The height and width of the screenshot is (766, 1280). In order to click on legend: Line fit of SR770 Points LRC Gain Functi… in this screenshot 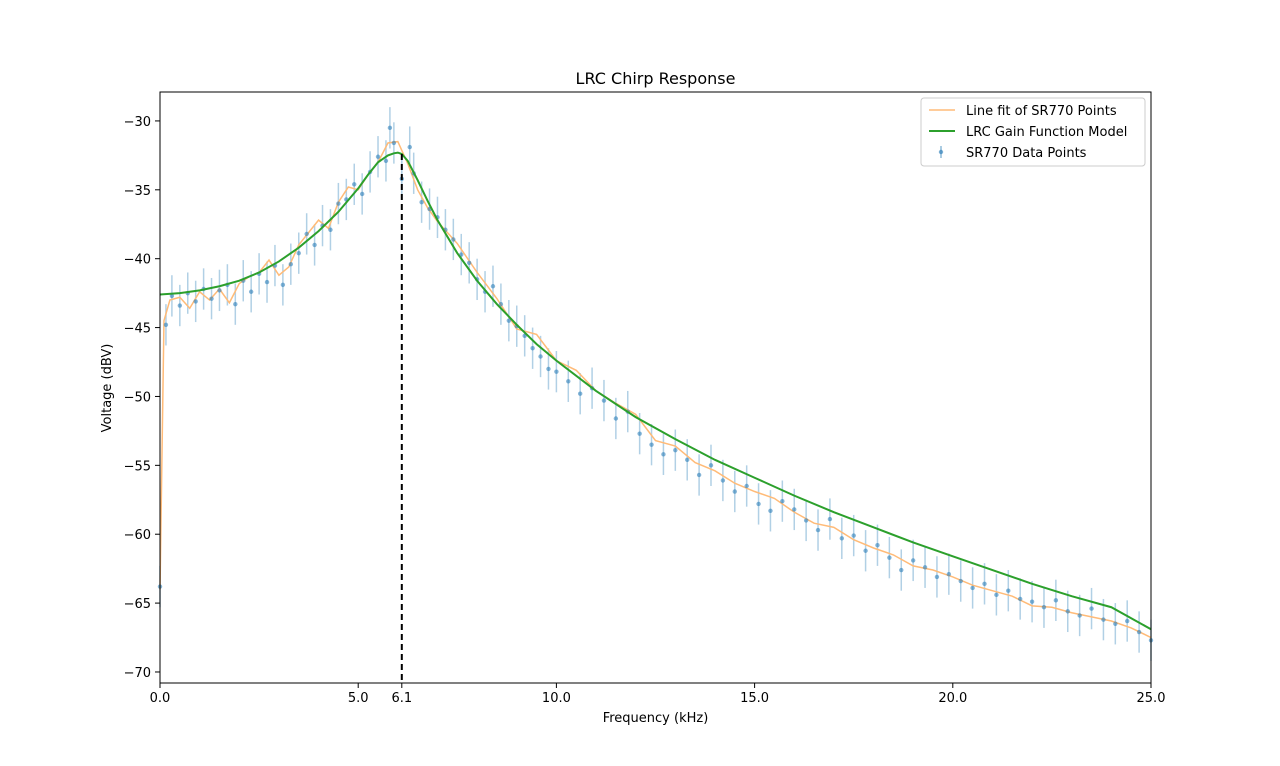, I will do `click(1033, 132)`.